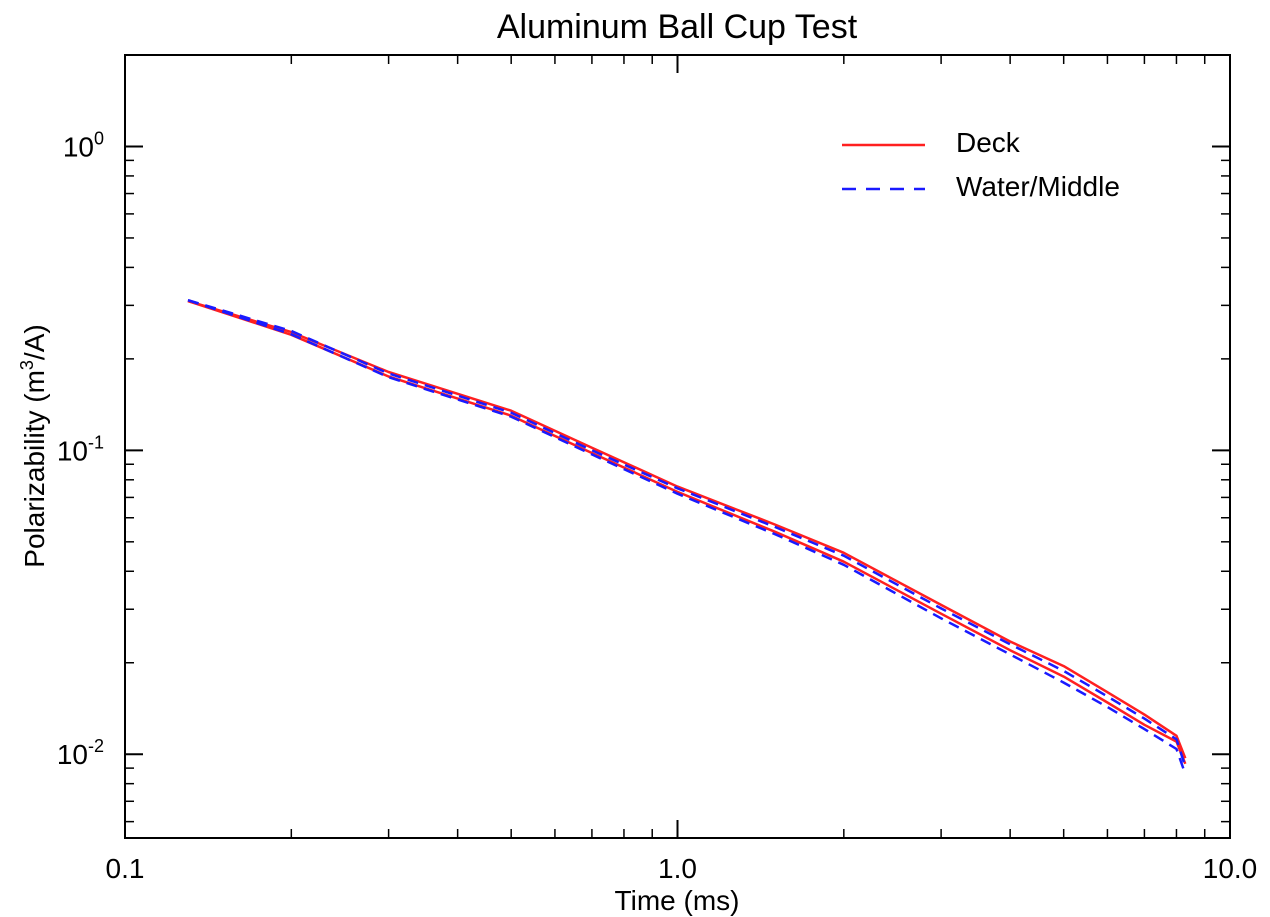 This screenshot has width=1270, height=917. I want to click on x-tick-labels: 0.1 1.0 10.0, so click(682, 868).